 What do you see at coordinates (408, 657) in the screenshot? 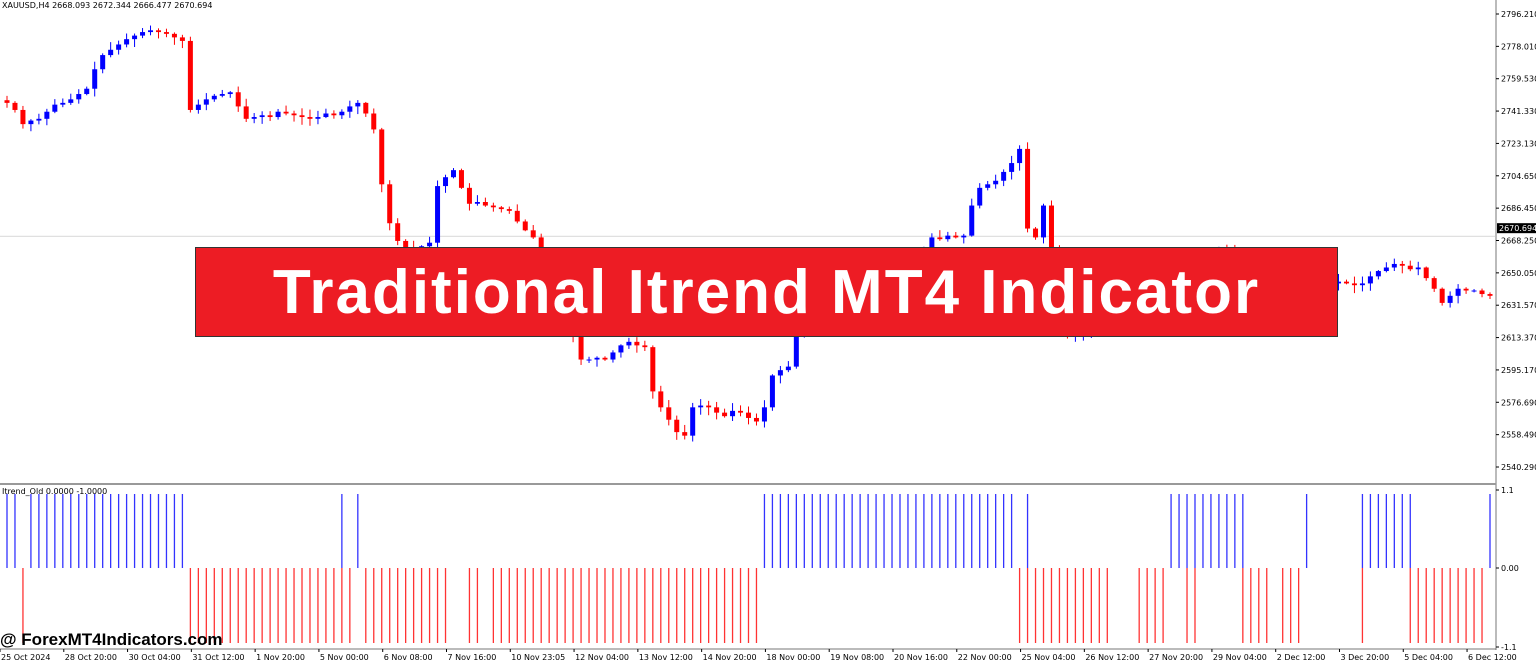
I see `time-tick-label: 6 Nov 08:00` at bounding box center [408, 657].